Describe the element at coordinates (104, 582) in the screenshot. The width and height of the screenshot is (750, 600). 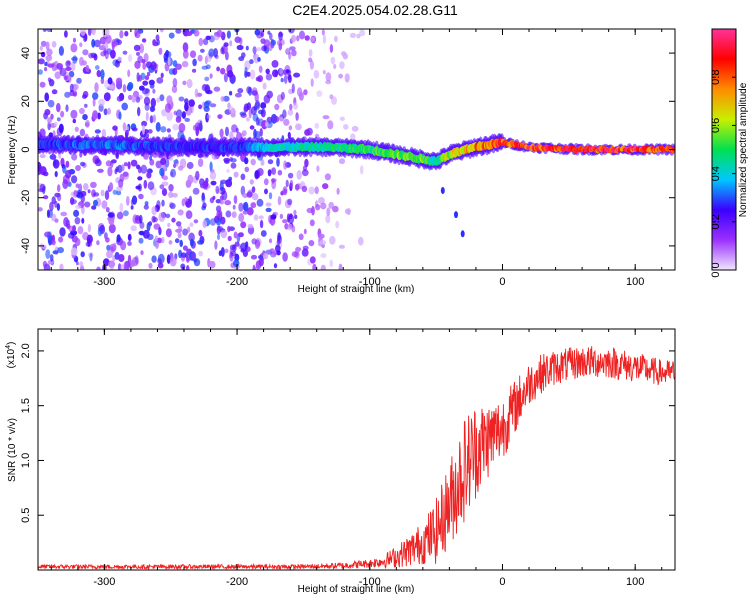
I see `snr-x-tick-label: -300` at that location.